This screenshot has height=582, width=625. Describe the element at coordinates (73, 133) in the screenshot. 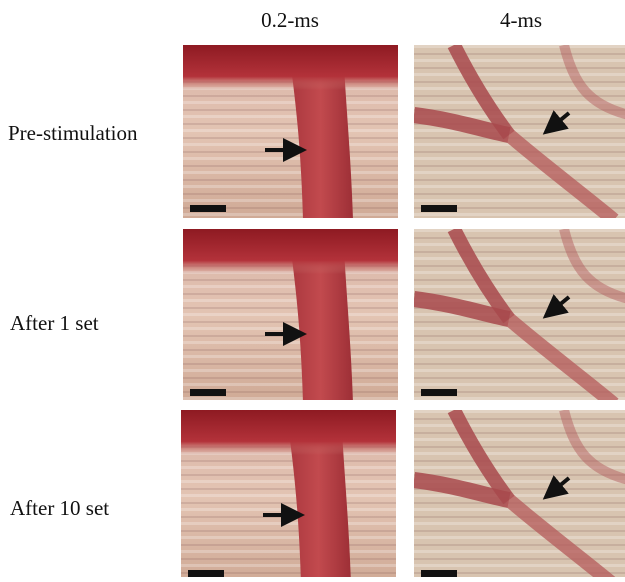

I see `row-label: Pre-stimulation` at that location.